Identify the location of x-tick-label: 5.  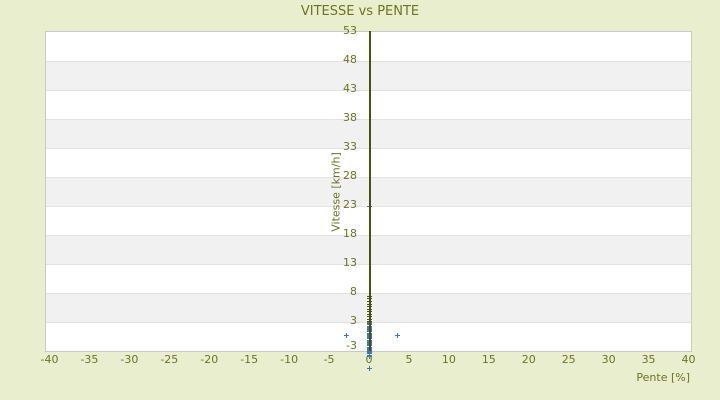
(409, 359).